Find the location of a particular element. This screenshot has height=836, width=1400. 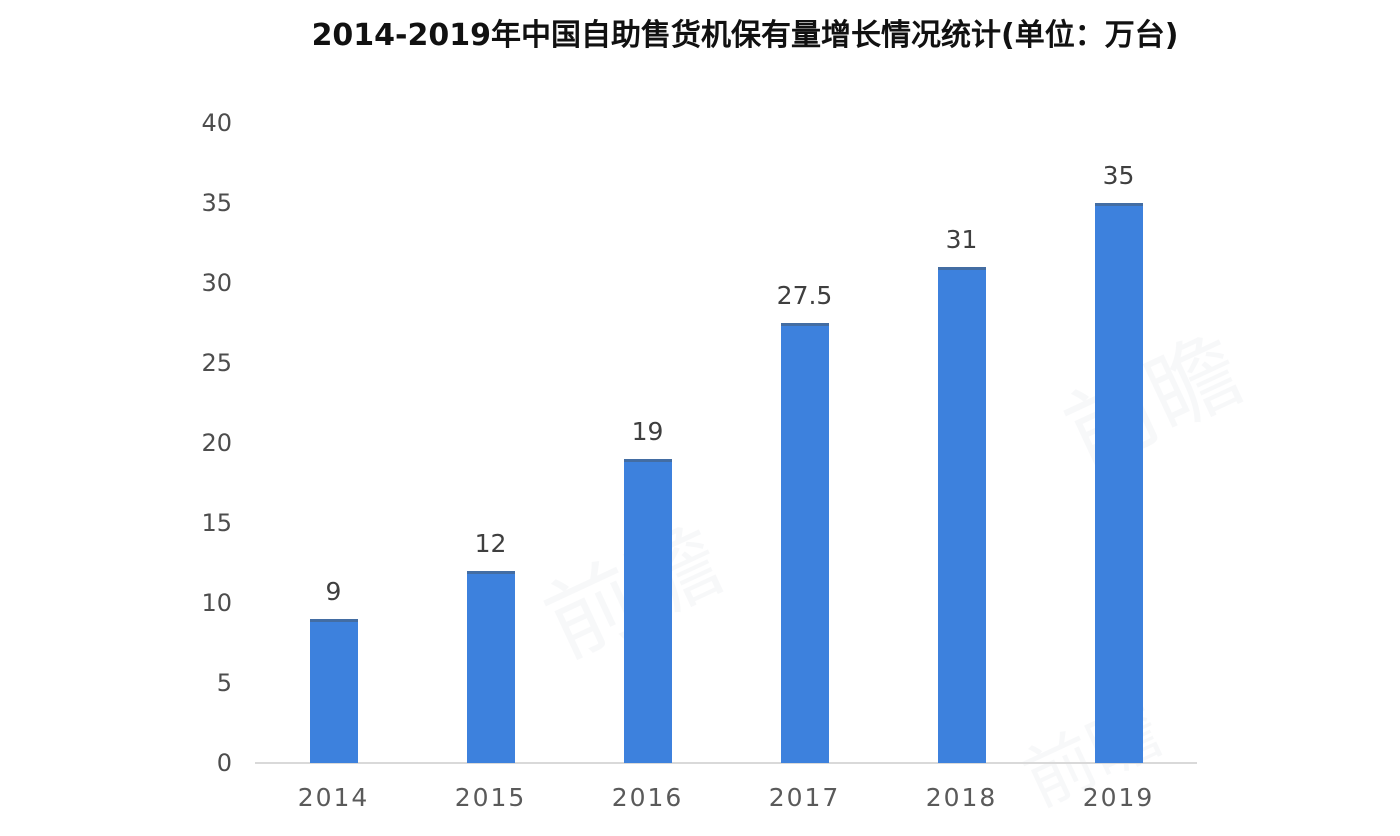

x-axis-baseline is located at coordinates (726, 763).